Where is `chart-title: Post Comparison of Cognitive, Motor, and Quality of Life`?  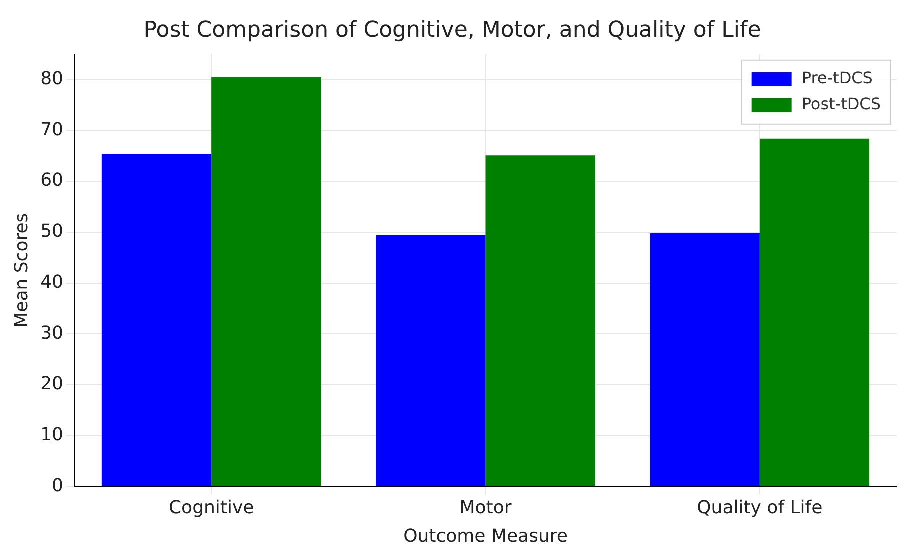 chart-title: Post Comparison of Cognitive, Motor, and Quality of Life is located at coordinates (453, 30).